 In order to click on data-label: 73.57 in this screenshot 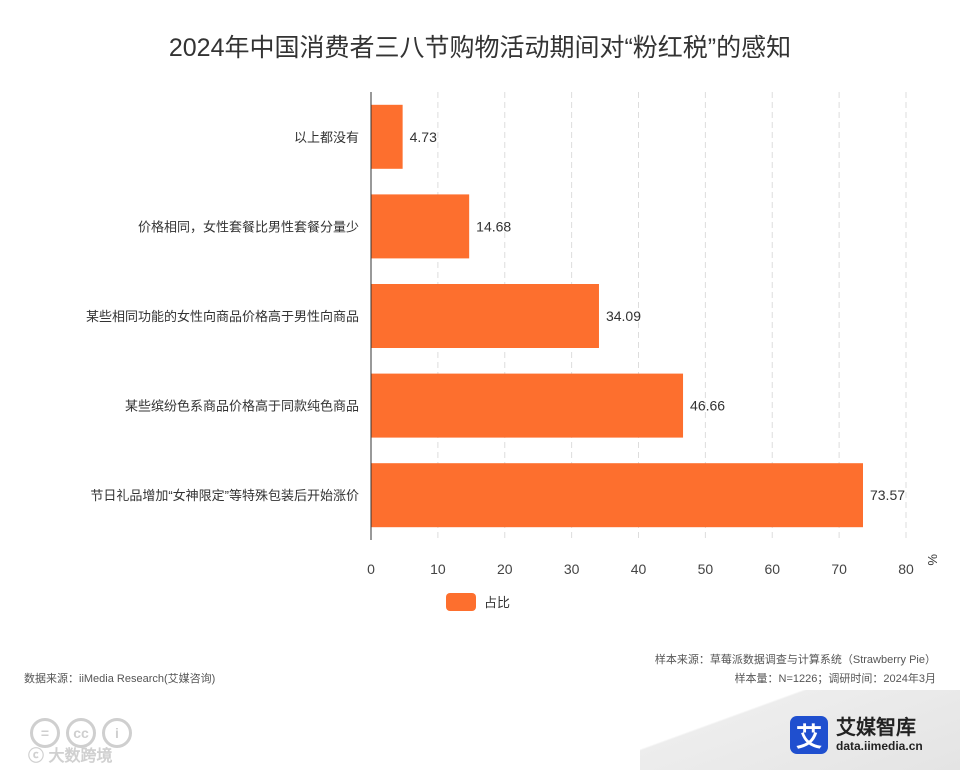, I will do `click(887, 495)`.